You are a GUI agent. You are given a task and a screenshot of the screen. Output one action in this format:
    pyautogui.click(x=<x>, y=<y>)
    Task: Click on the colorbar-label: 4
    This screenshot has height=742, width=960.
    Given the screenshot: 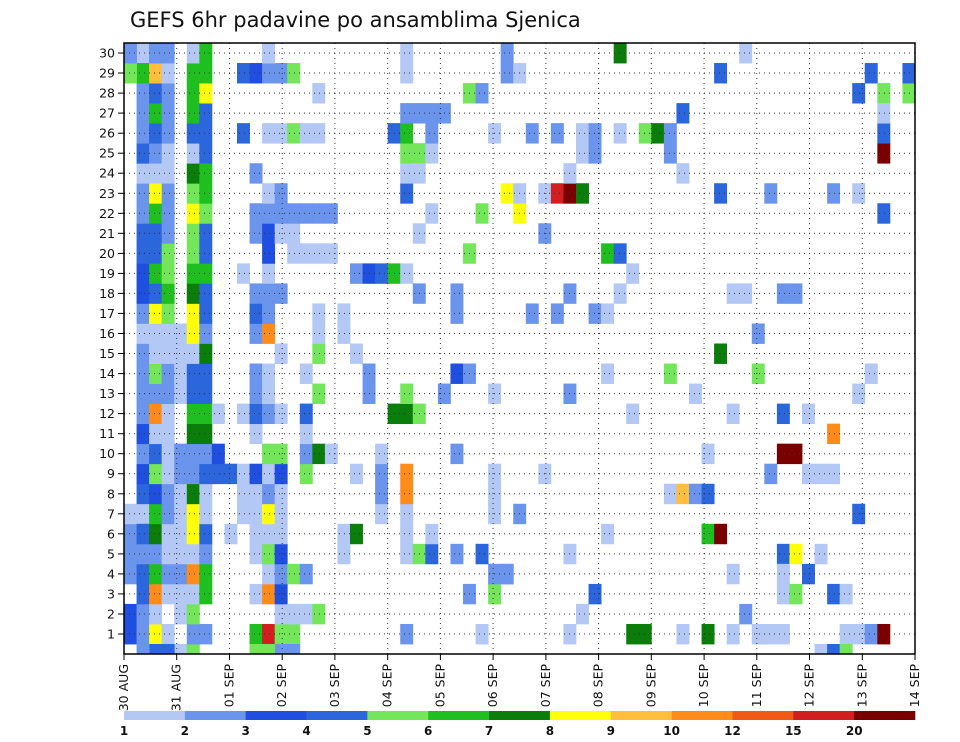 What is the action you would take?
    pyautogui.click(x=306, y=731)
    